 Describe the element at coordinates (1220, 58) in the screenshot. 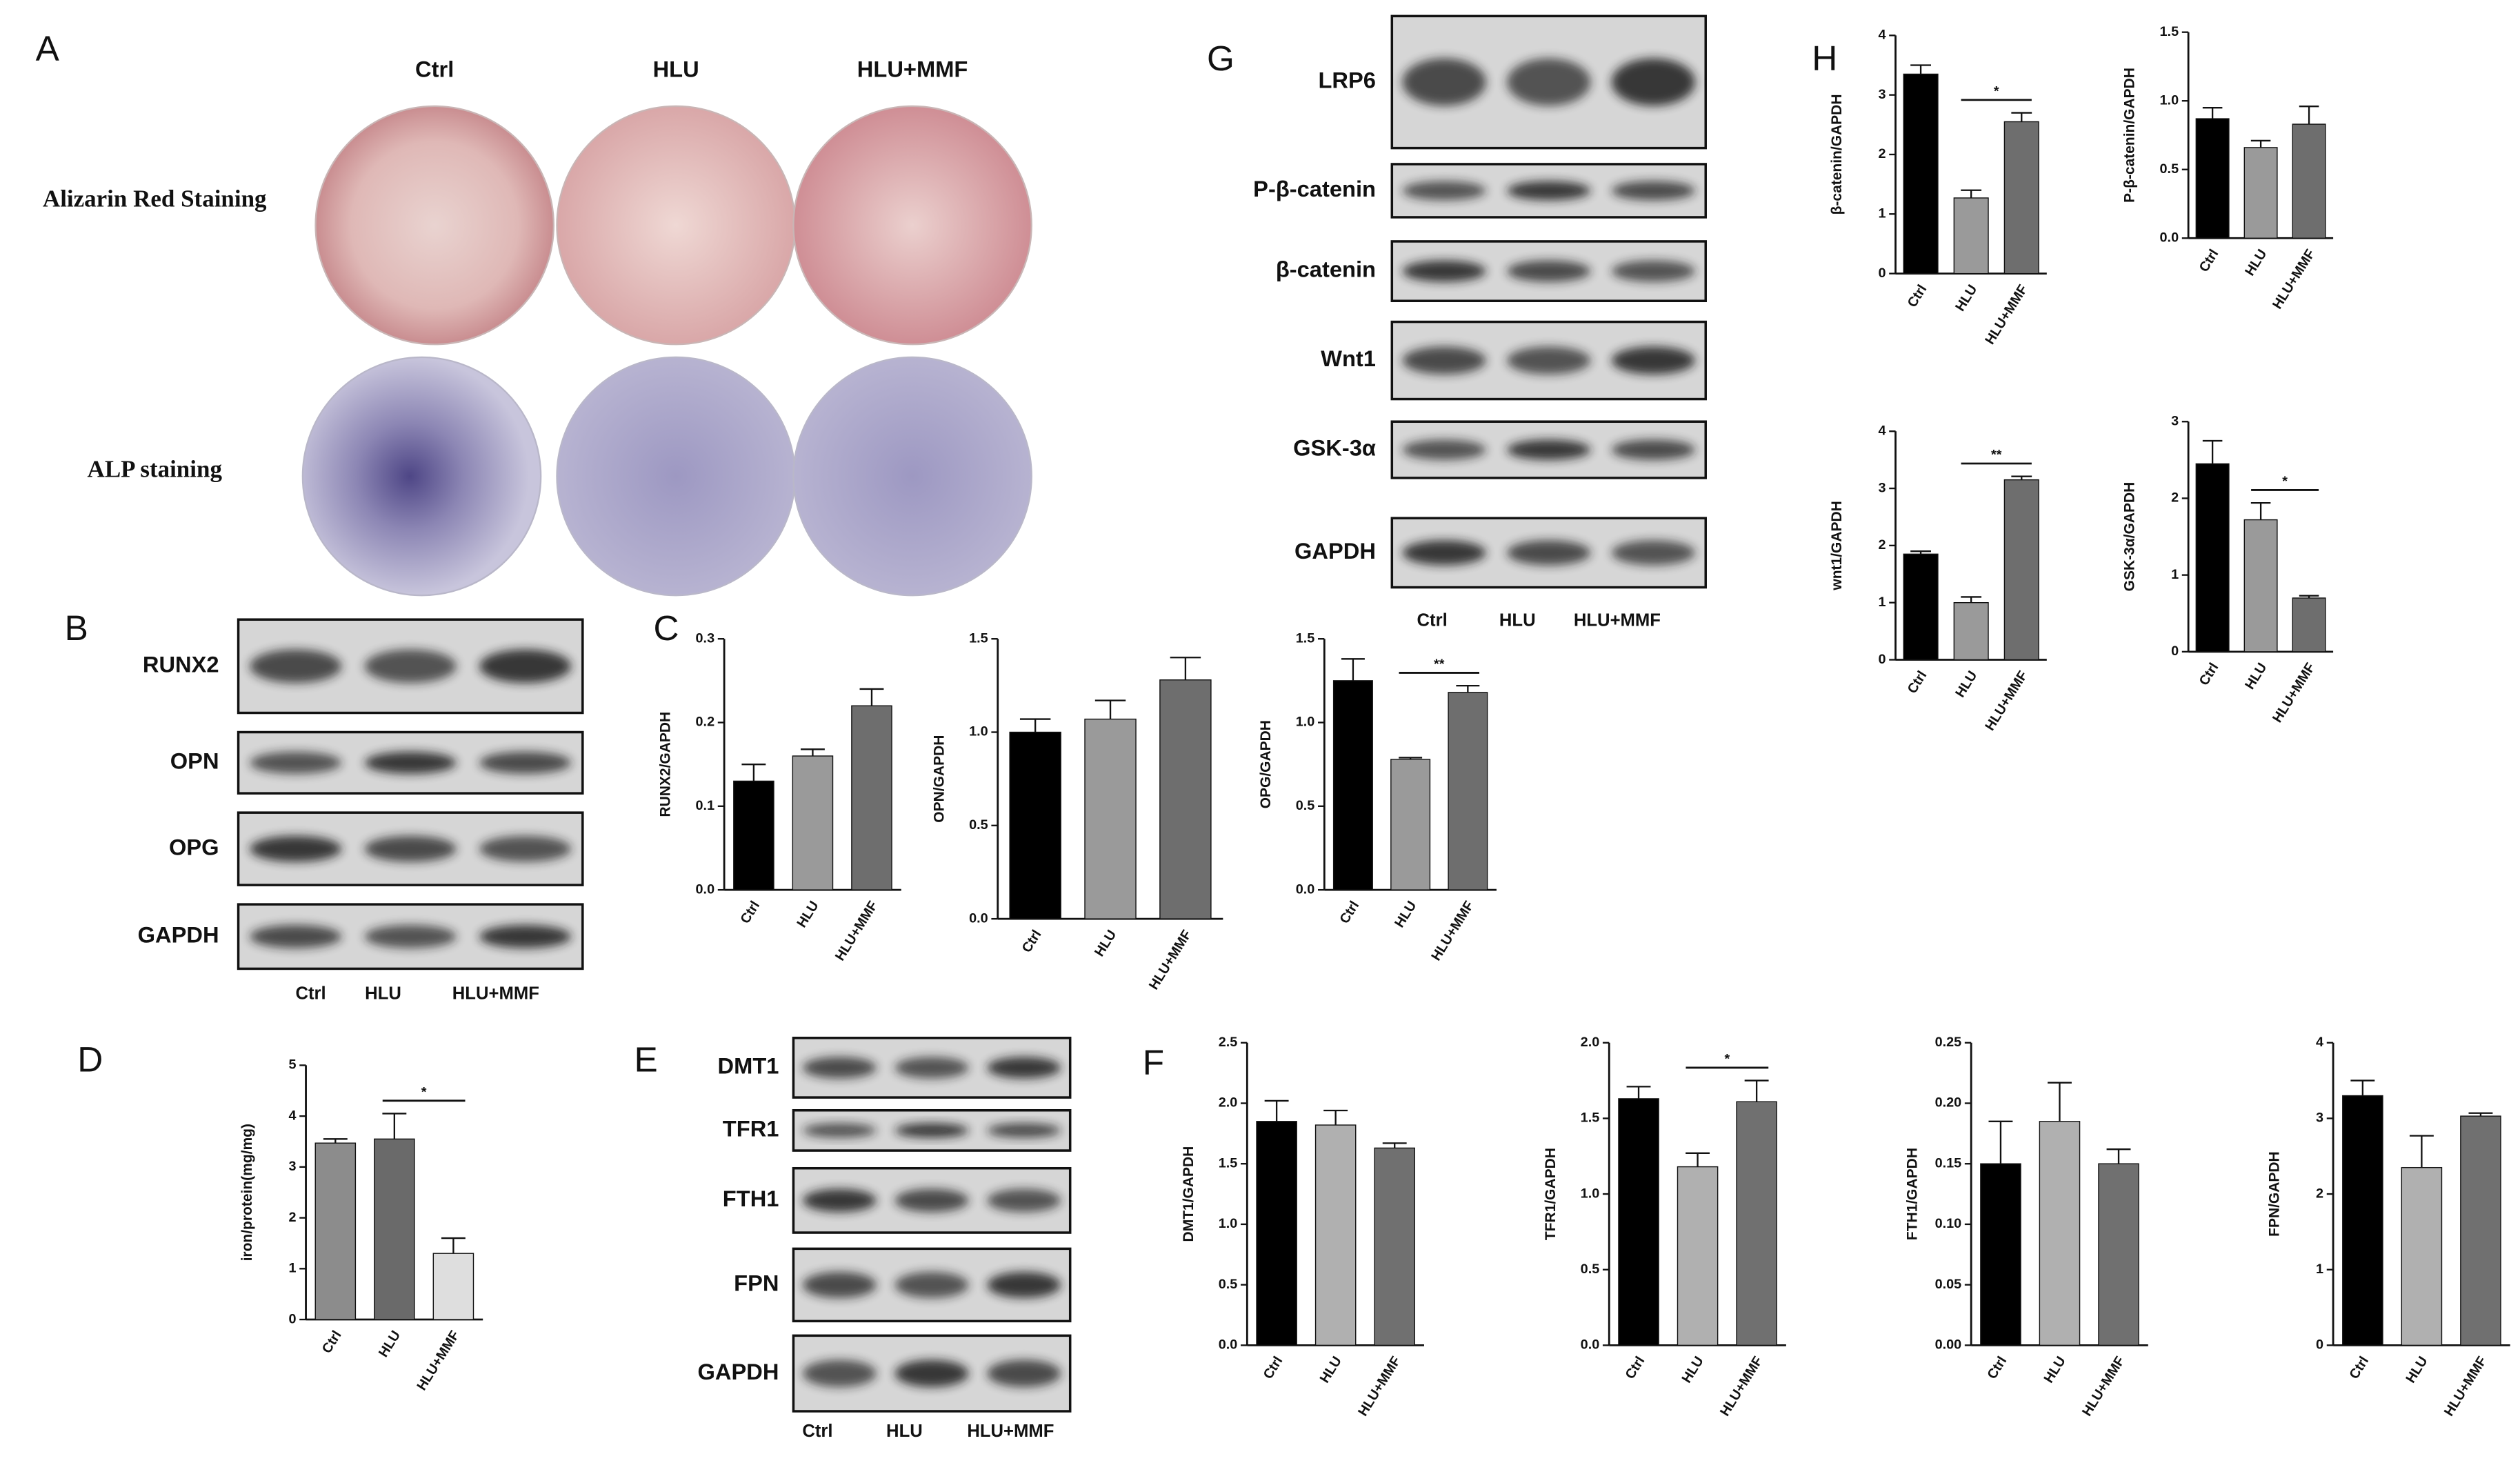

I see `panel-label: G` at that location.